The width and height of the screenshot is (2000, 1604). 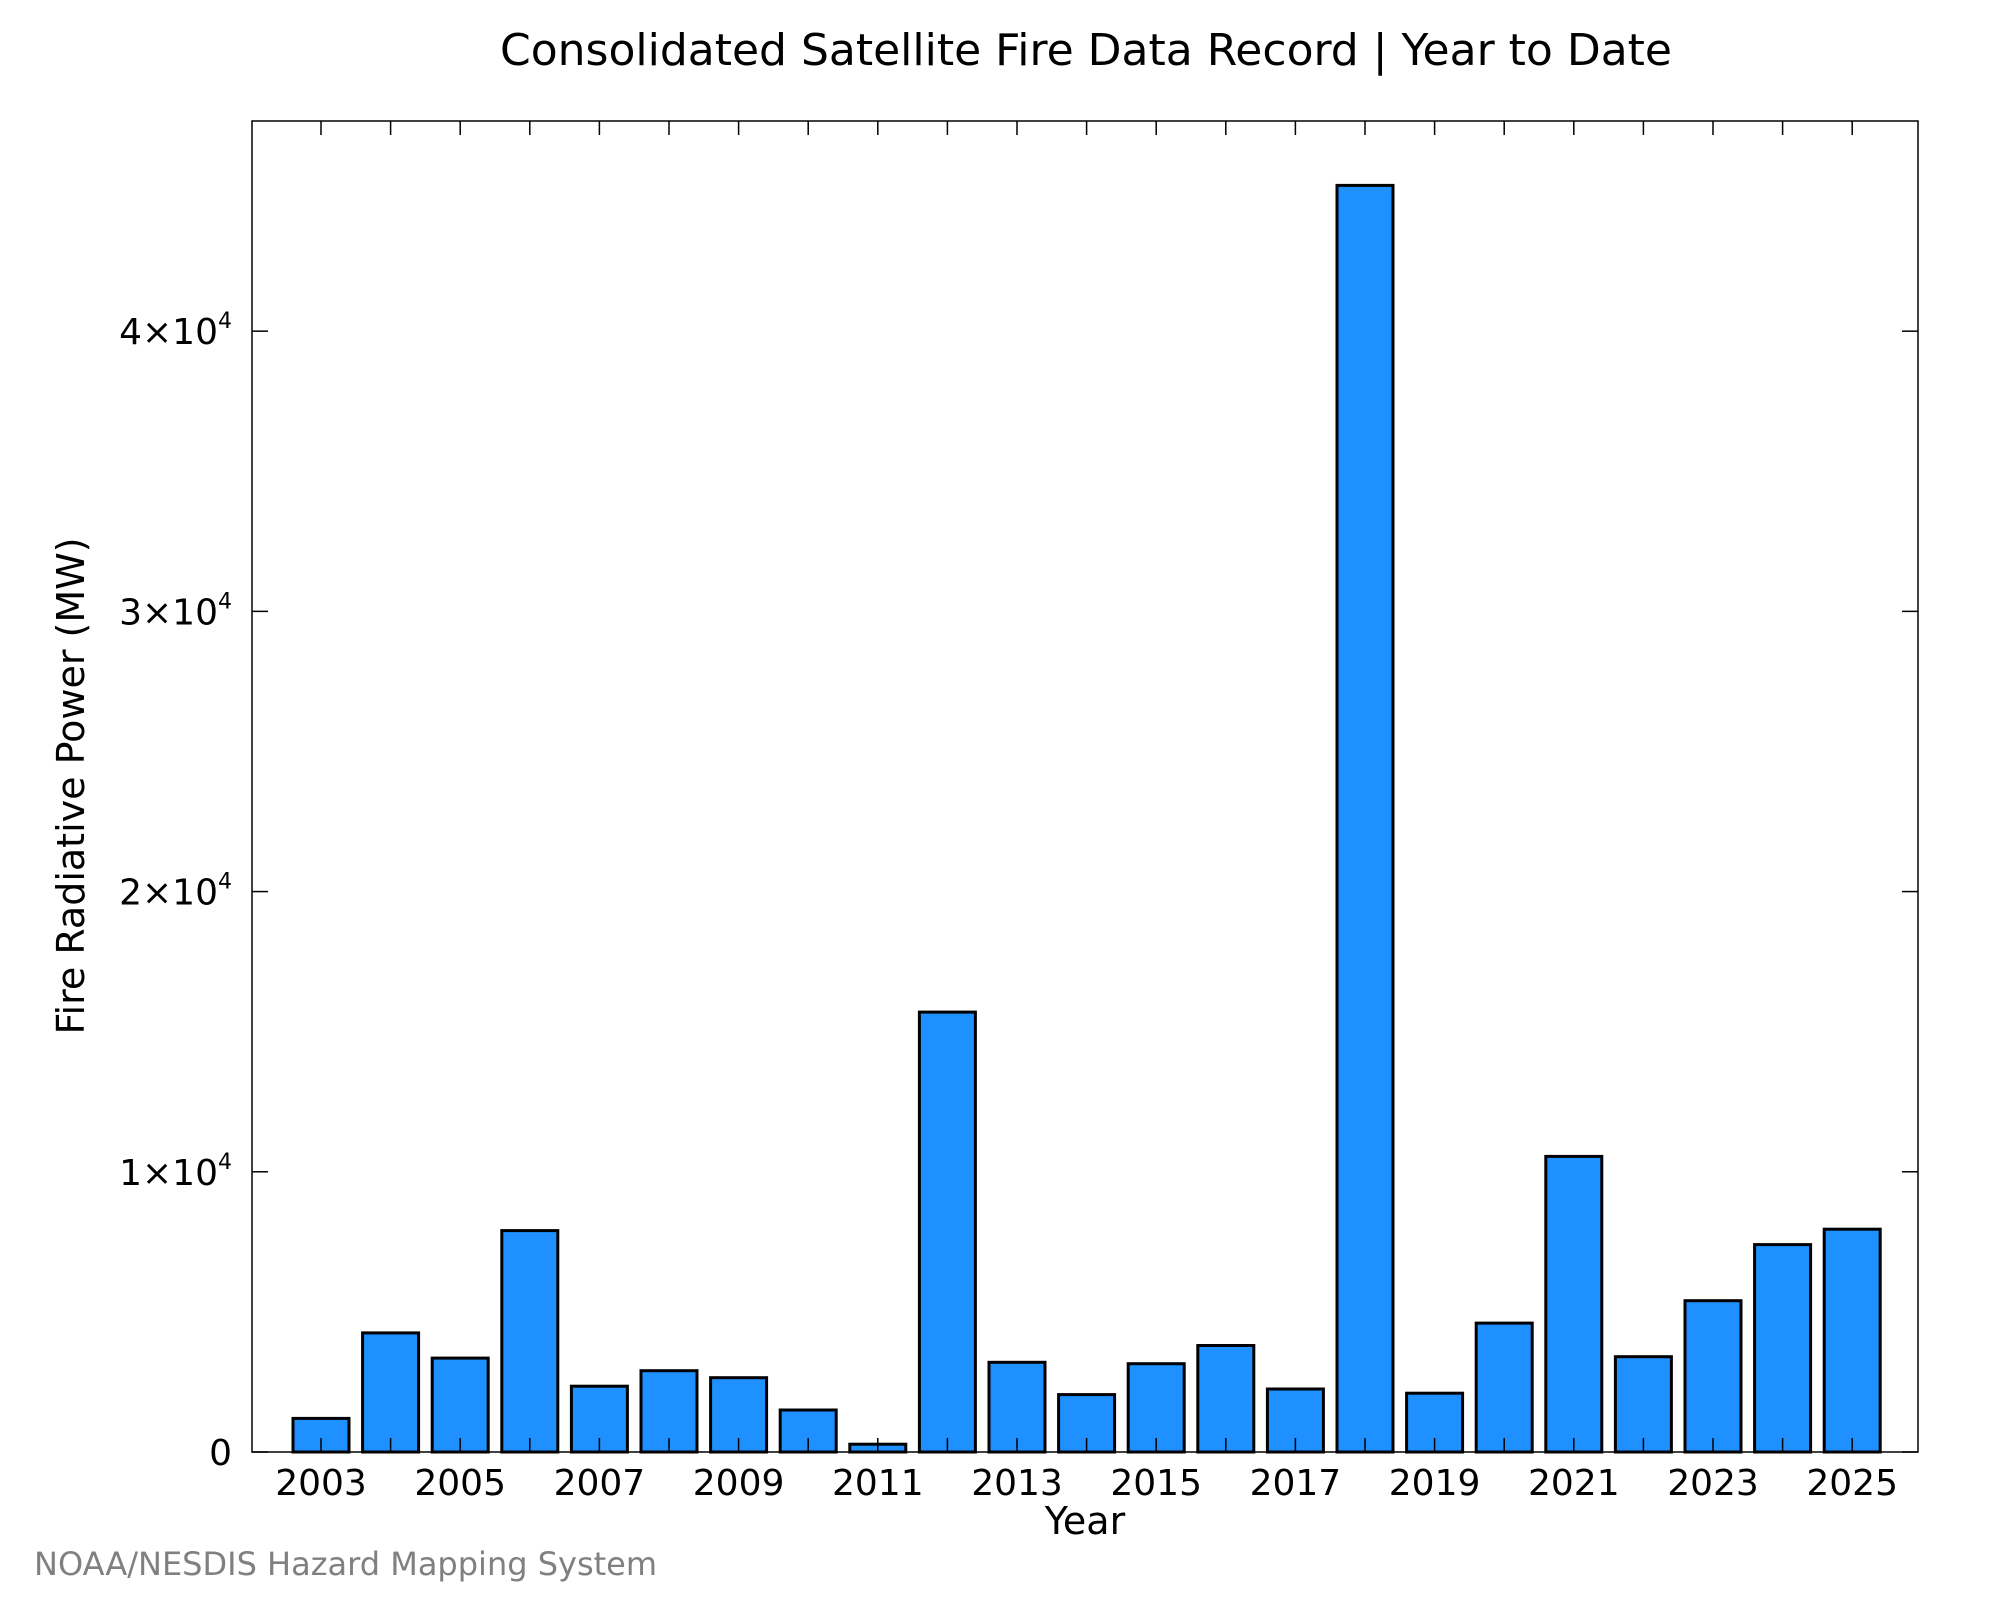 What do you see at coordinates (1226, 1399) in the screenshot?
I see `bar-2016` at bounding box center [1226, 1399].